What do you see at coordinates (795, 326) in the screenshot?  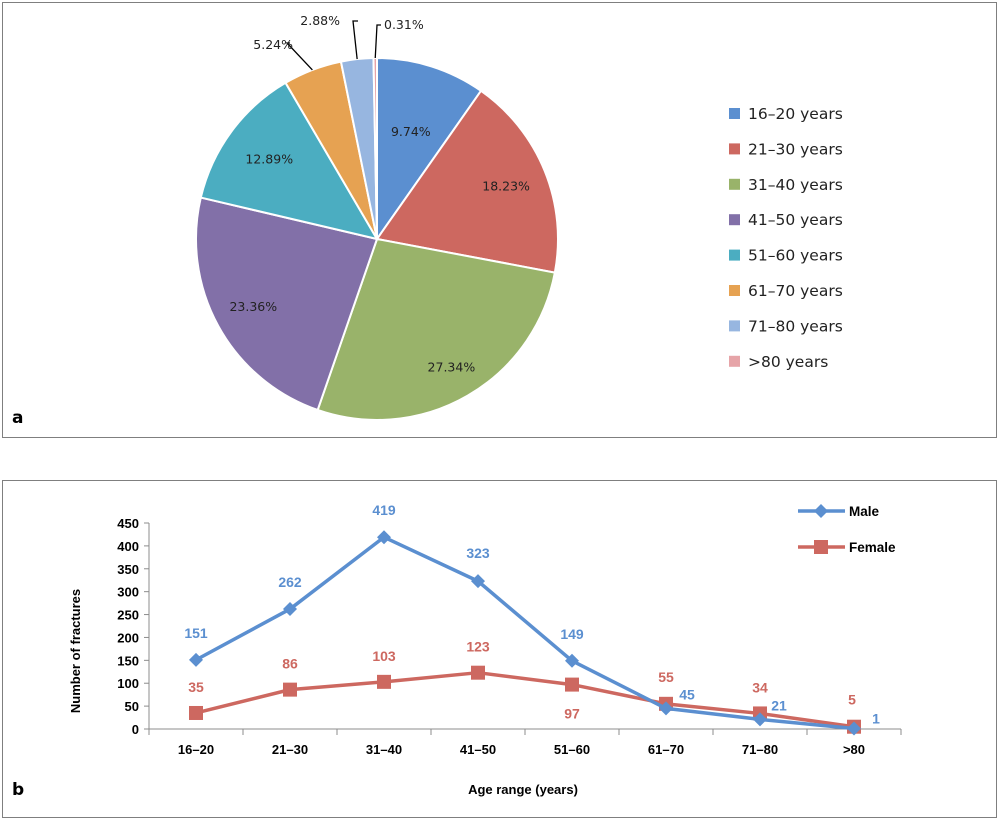 I see `legend-label-71-80-years: 71–80 years` at bounding box center [795, 326].